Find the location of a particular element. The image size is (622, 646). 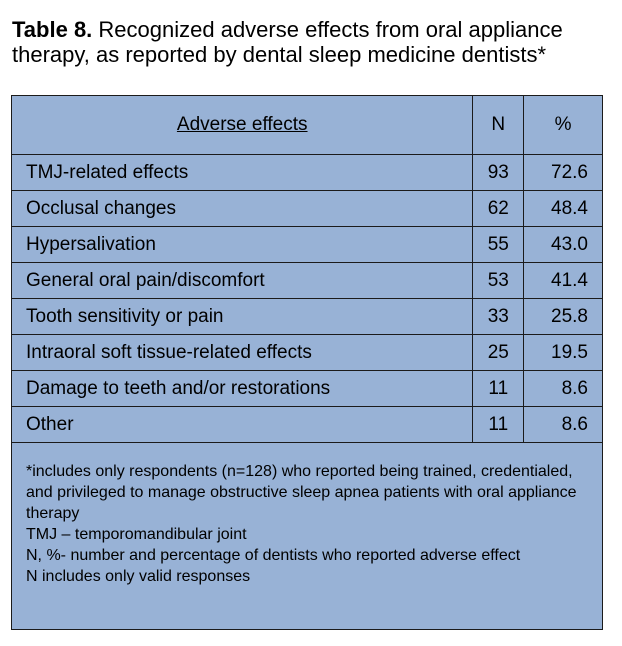

percent-cell: 19.5 is located at coordinates (563, 352).